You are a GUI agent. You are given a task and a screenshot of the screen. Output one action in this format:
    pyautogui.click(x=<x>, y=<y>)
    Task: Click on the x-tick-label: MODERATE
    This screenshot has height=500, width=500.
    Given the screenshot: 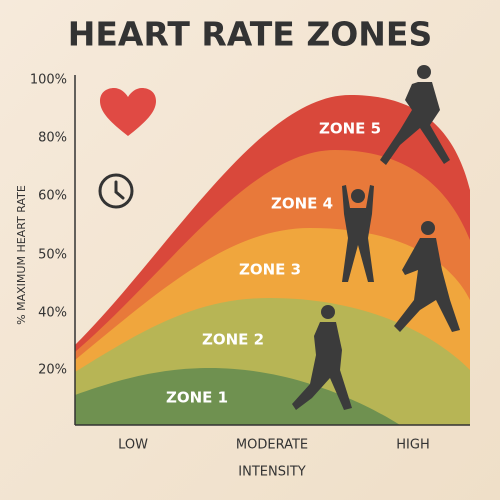 What is the action you would take?
    pyautogui.click(x=272, y=445)
    